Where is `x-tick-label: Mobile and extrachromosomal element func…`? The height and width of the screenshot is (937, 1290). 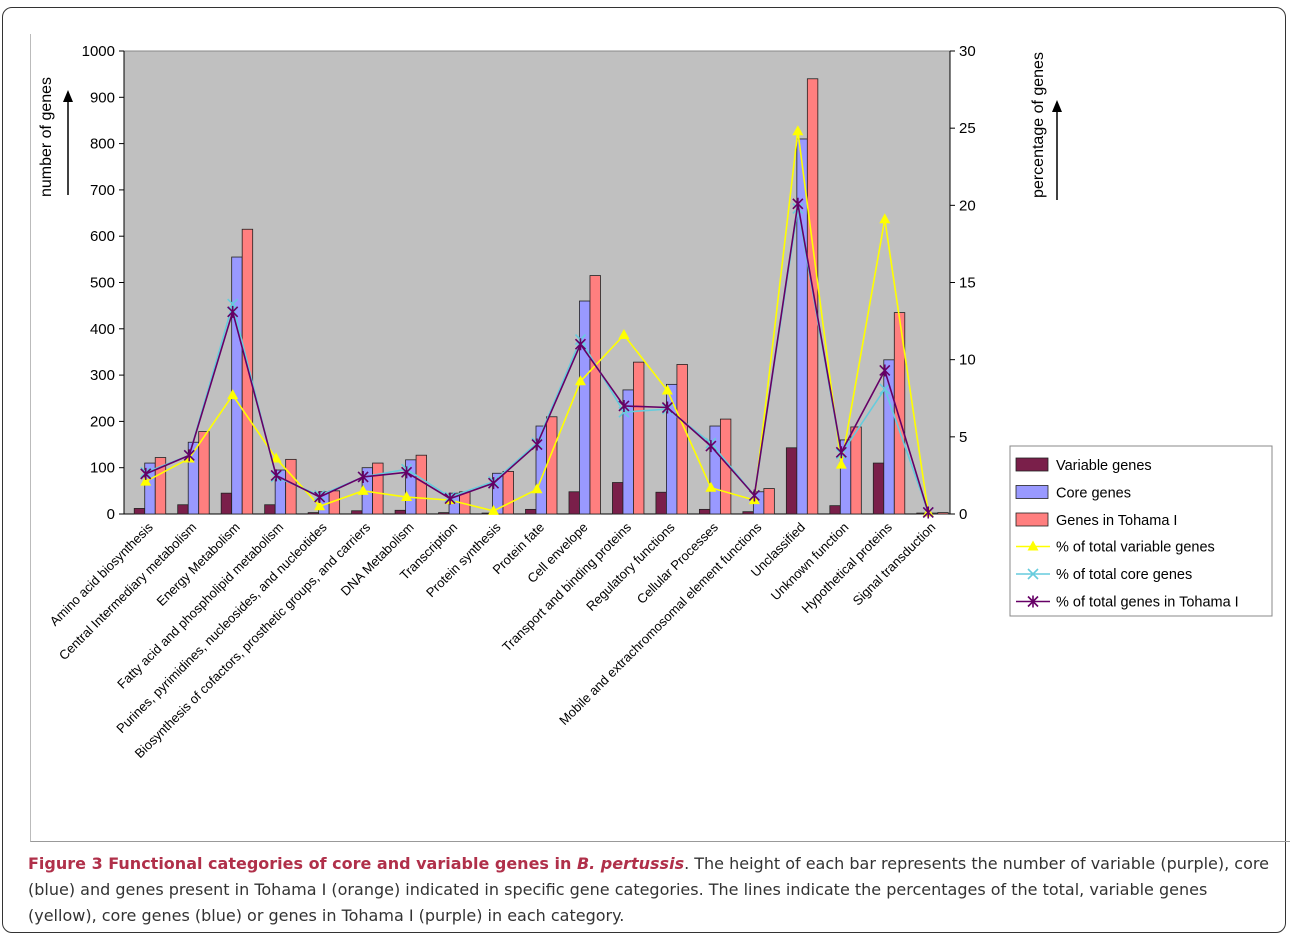 x-tick-label: Mobile and extrachromosomal element func… is located at coordinates (660, 623).